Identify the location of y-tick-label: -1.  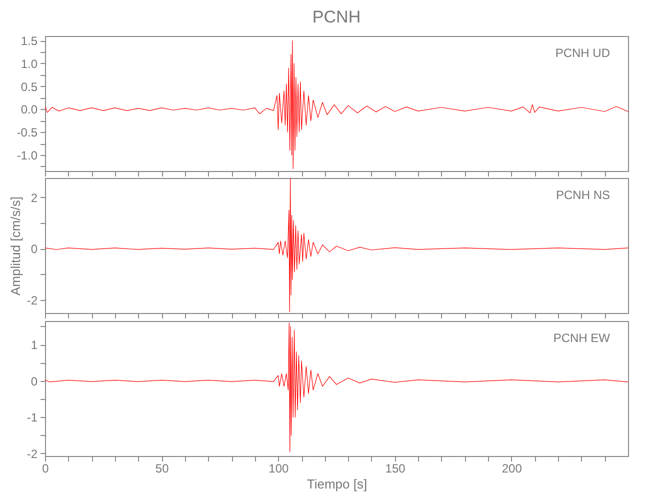
(32, 417).